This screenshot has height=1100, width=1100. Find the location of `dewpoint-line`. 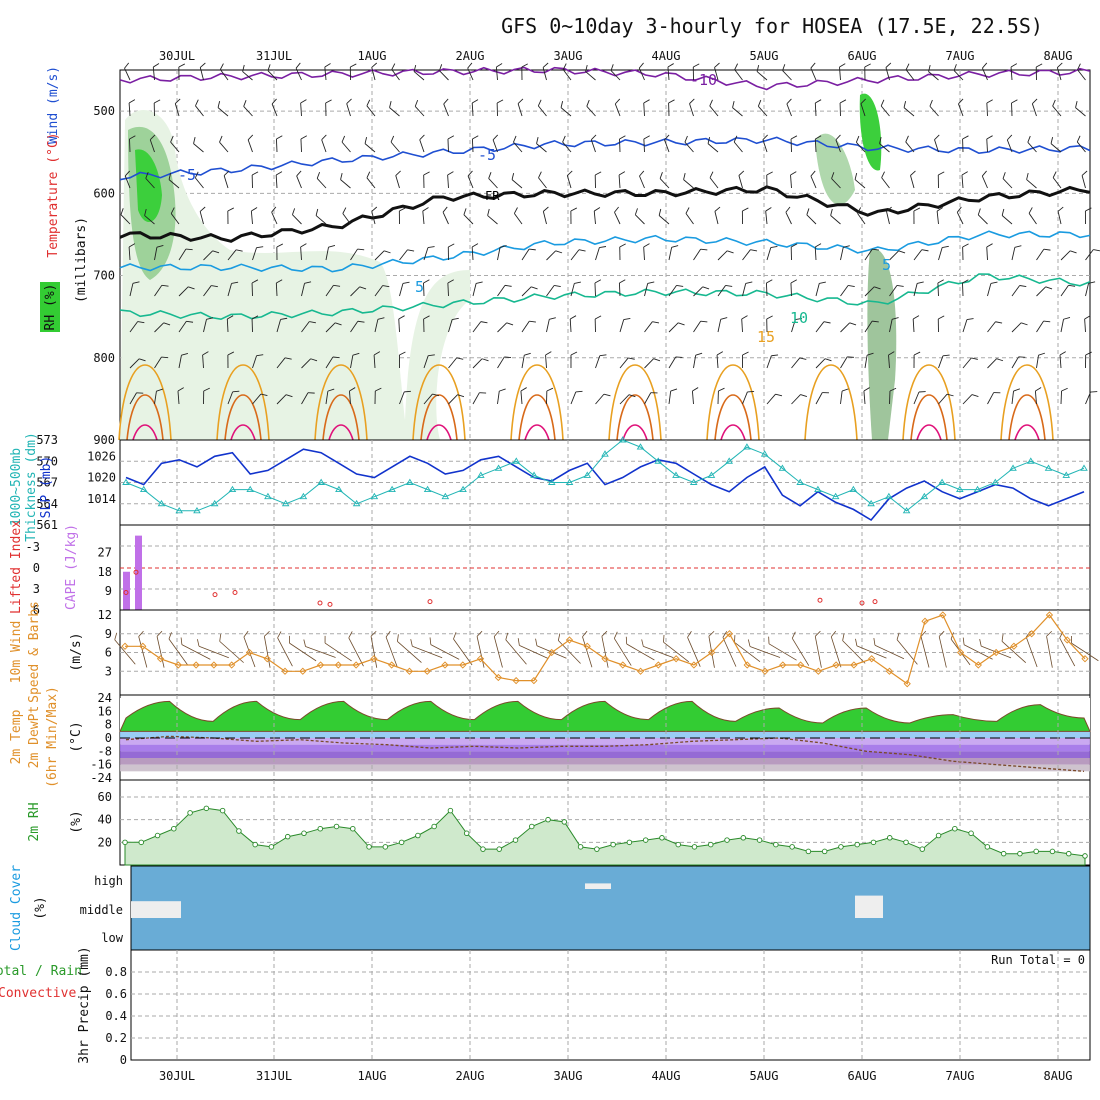

dewpoint-line is located at coordinates (605, 753).